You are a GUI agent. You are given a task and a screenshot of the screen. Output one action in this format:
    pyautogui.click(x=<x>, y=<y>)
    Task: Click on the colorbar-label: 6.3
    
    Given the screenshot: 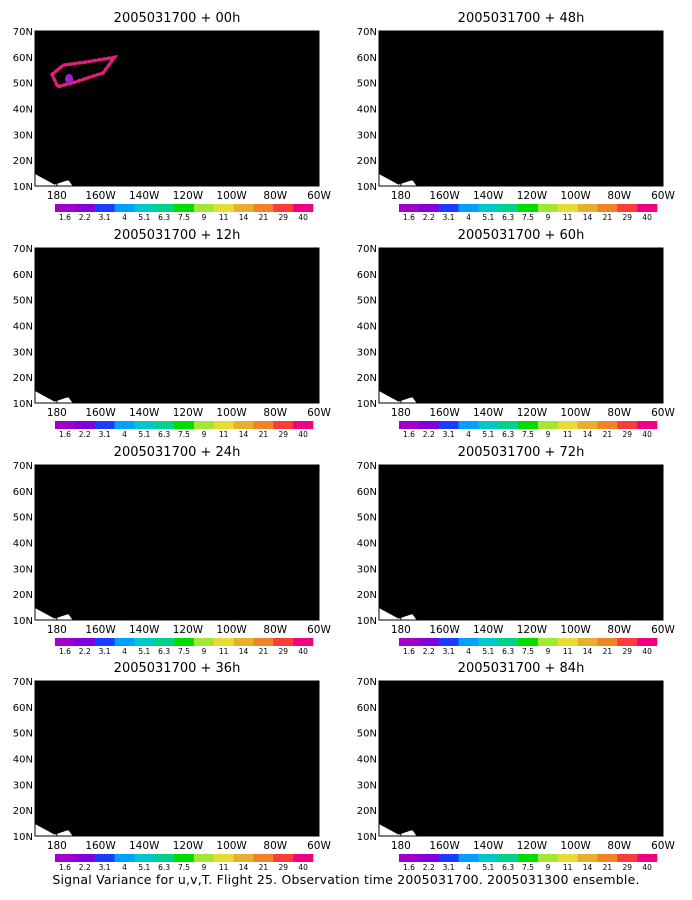 What is the action you would take?
    pyautogui.click(x=508, y=217)
    